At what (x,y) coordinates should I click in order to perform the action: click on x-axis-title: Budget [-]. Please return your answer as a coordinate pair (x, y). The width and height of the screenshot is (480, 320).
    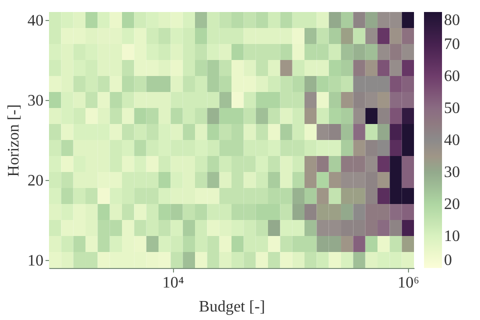
    Looking at the image, I should click on (232, 307).